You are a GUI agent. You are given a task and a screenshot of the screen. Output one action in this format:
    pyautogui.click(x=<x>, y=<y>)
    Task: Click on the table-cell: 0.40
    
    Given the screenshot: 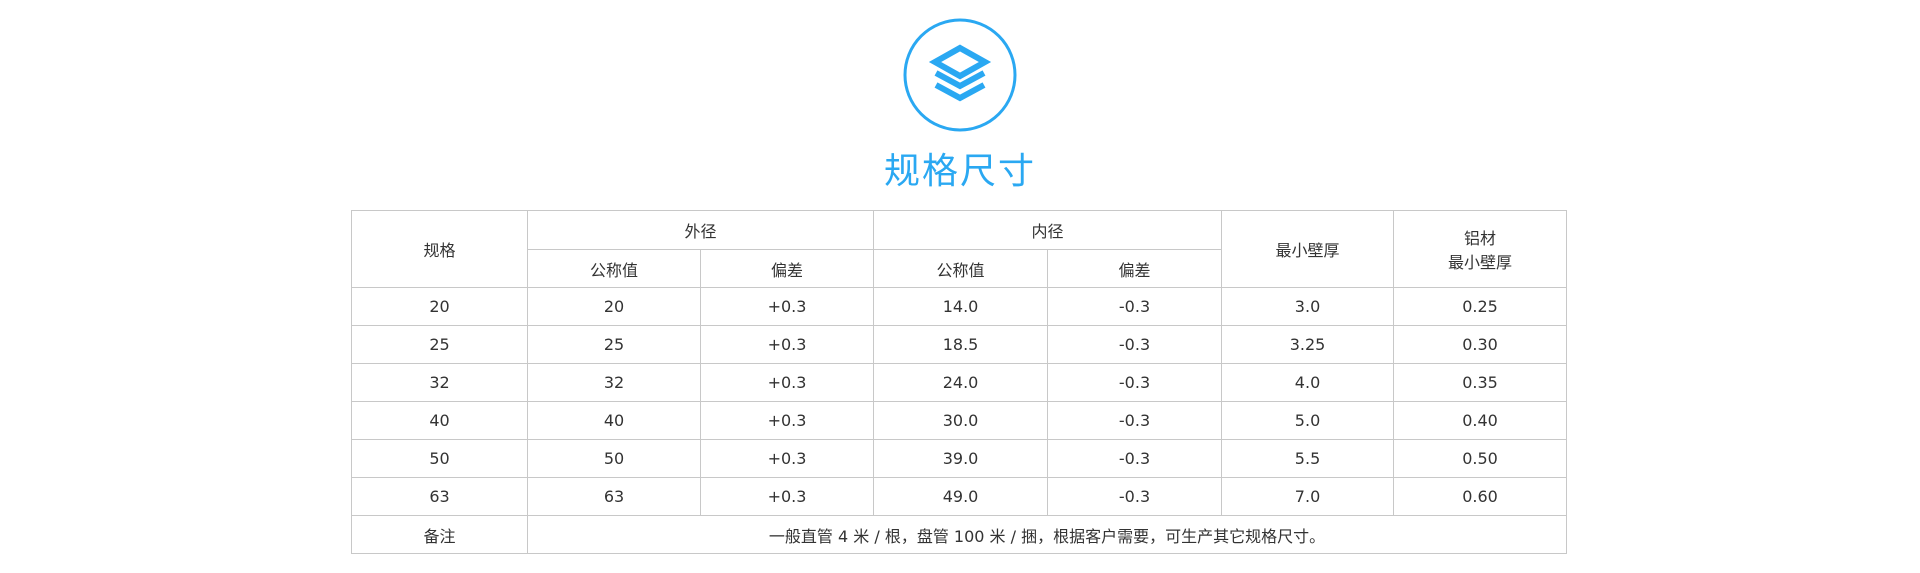 What is the action you would take?
    pyautogui.click(x=1480, y=420)
    